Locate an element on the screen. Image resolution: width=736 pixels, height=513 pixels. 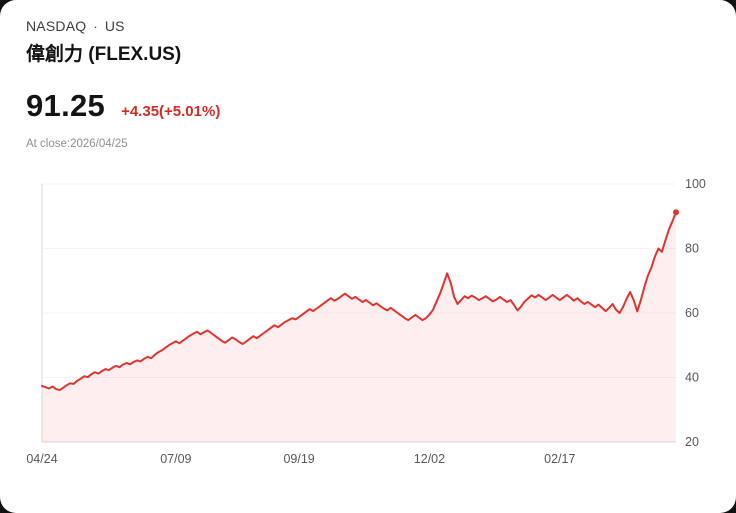
y-tick-label: 60 is located at coordinates (692, 313).